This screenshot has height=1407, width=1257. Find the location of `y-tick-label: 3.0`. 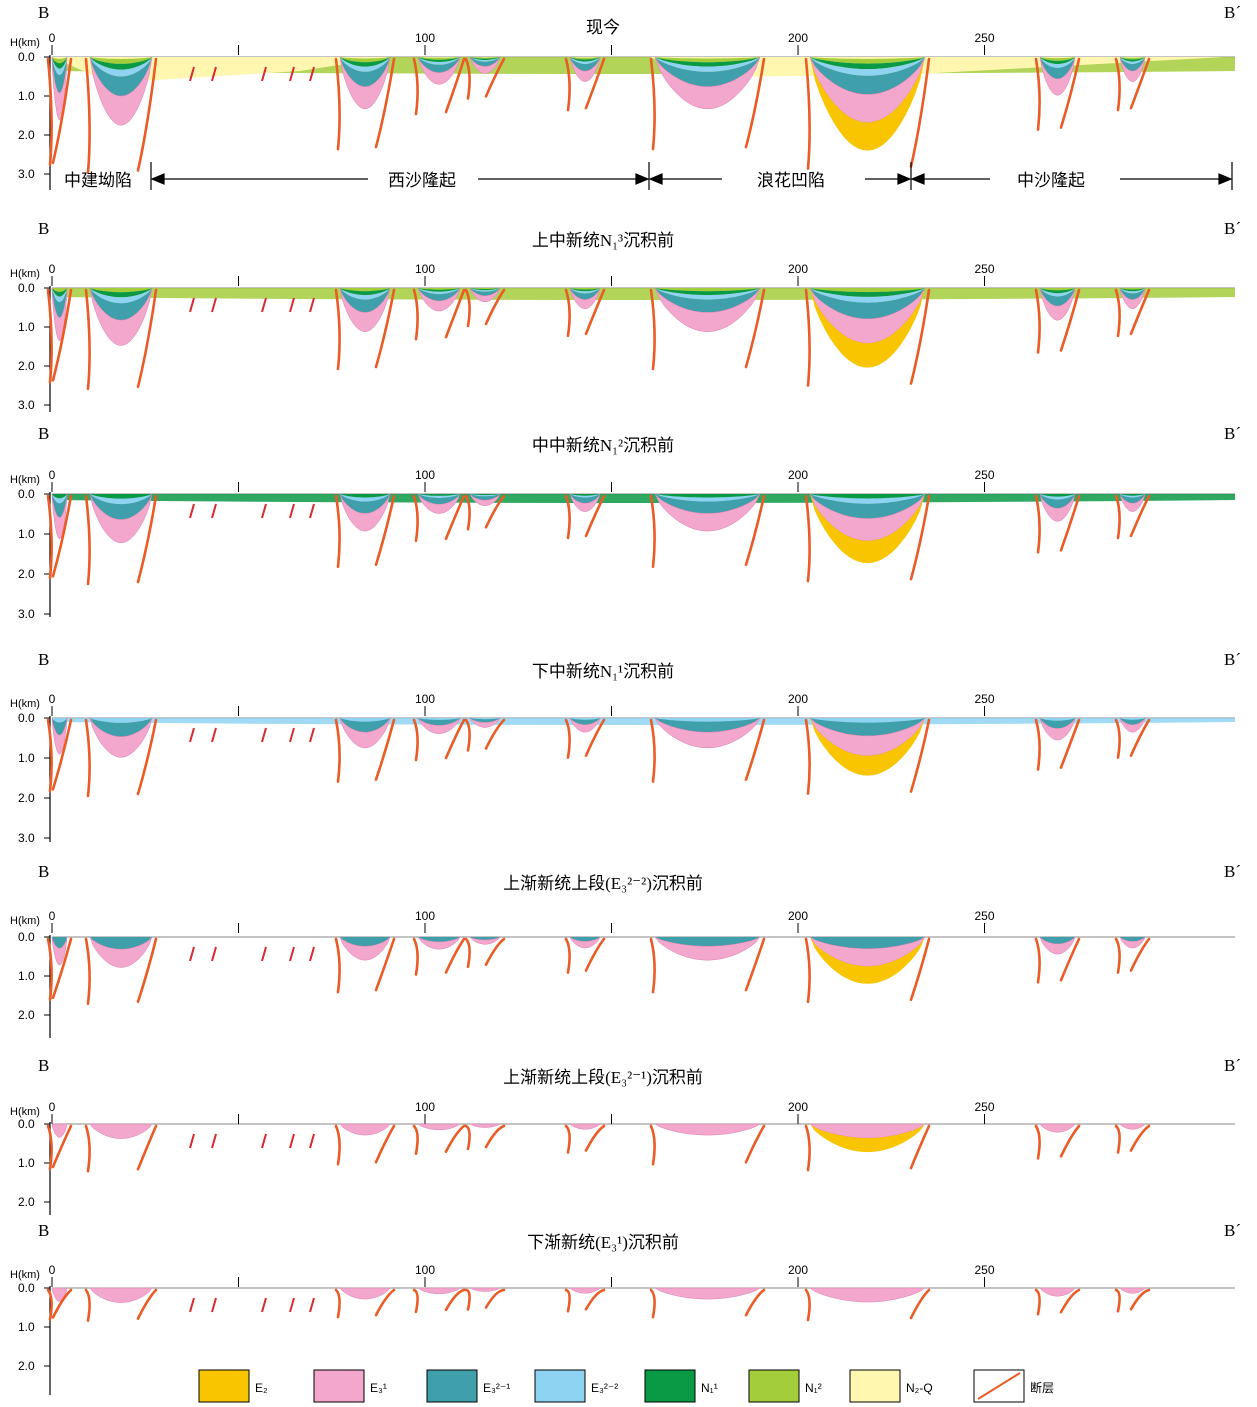

y-tick-label: 3.0 is located at coordinates (26, 614).